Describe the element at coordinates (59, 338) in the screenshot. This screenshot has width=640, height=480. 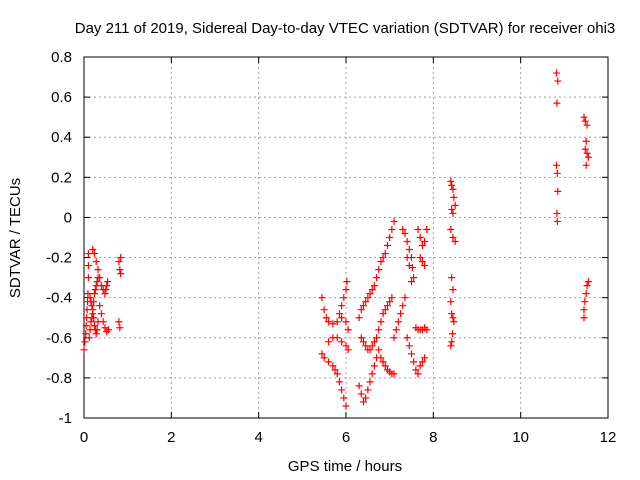
I see `y-tick-label: -0.6` at that location.